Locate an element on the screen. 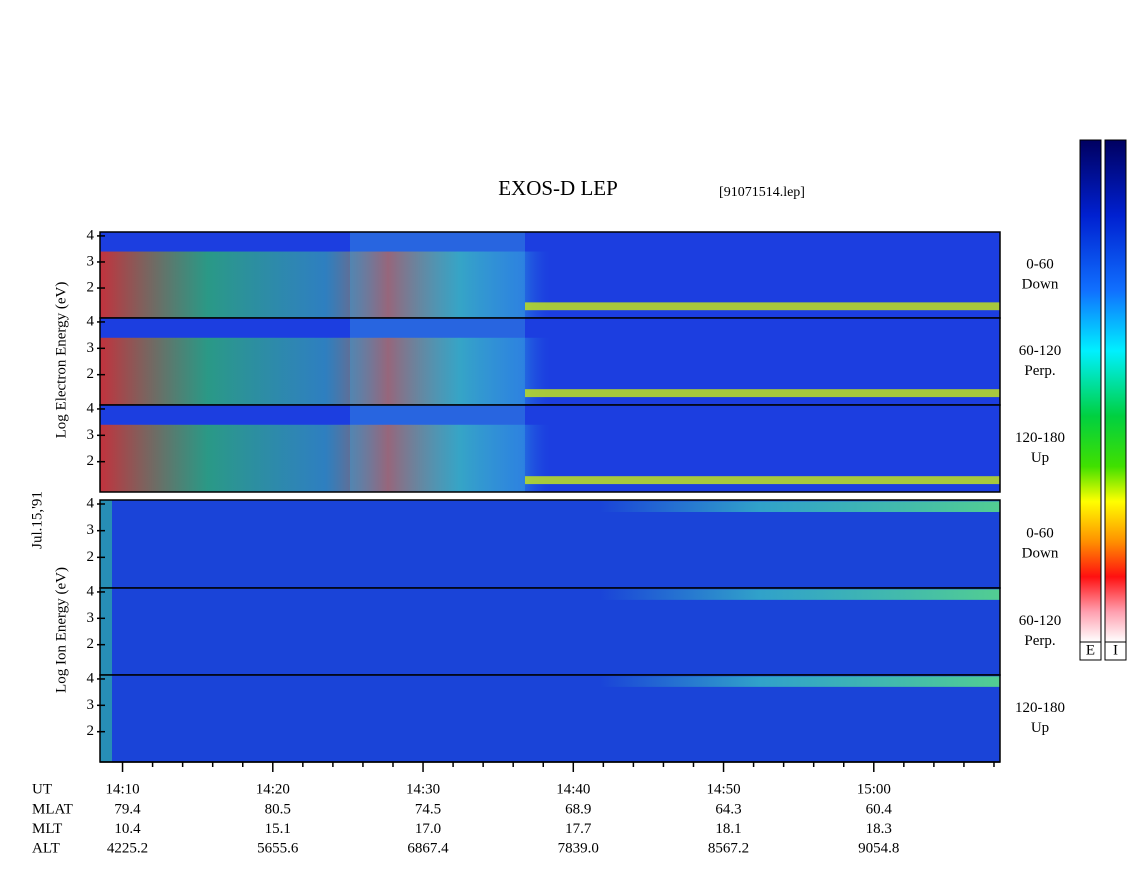 This screenshot has height=875, width=1130. ephemeris-value: 8567.2 is located at coordinates (728, 848).